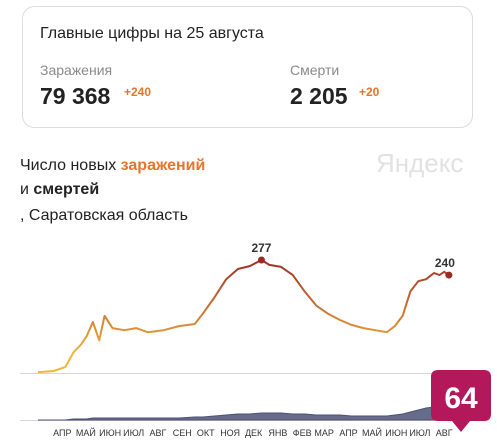 The image size is (497, 440). Describe the element at coordinates (324, 433) in the screenshot. I see `x-tick-label: МАР` at that location.